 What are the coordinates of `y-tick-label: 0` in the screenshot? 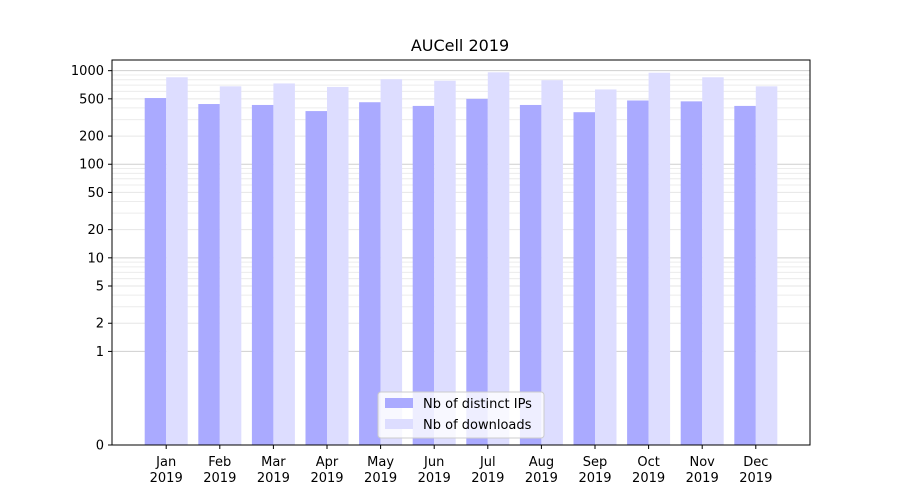 It's located at (100, 446).